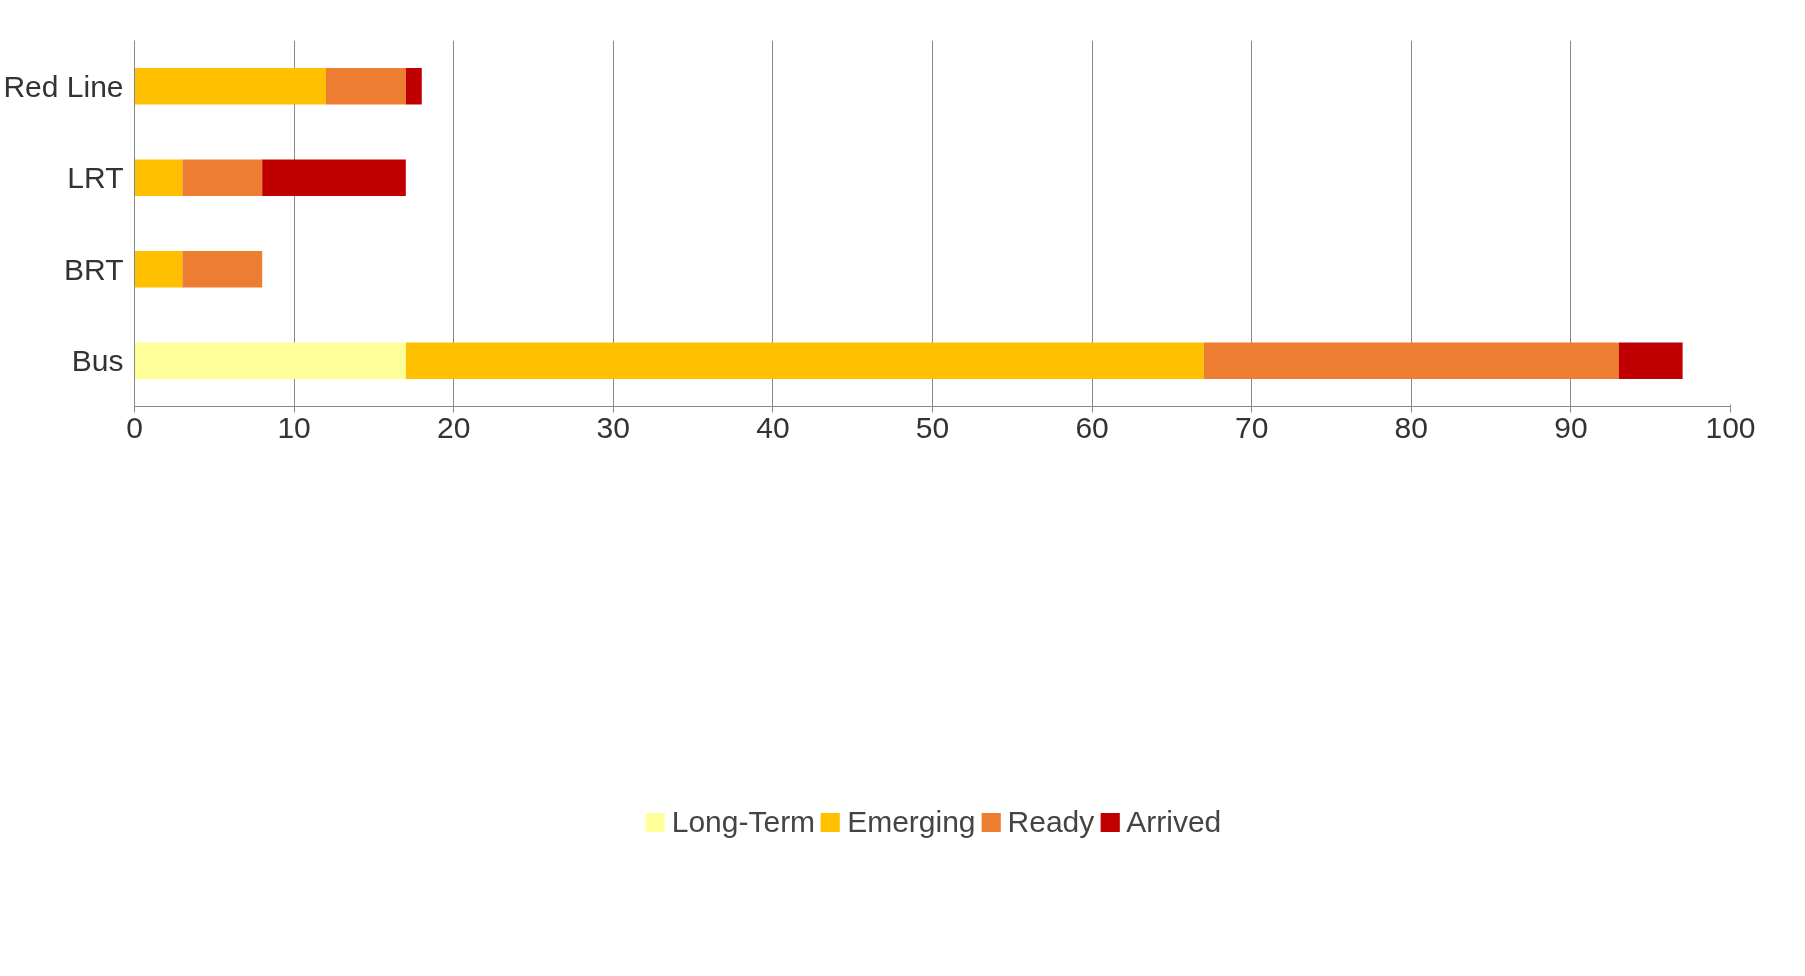  Describe the element at coordinates (743, 821) in the screenshot. I see `legend-label: Long-Term` at that location.